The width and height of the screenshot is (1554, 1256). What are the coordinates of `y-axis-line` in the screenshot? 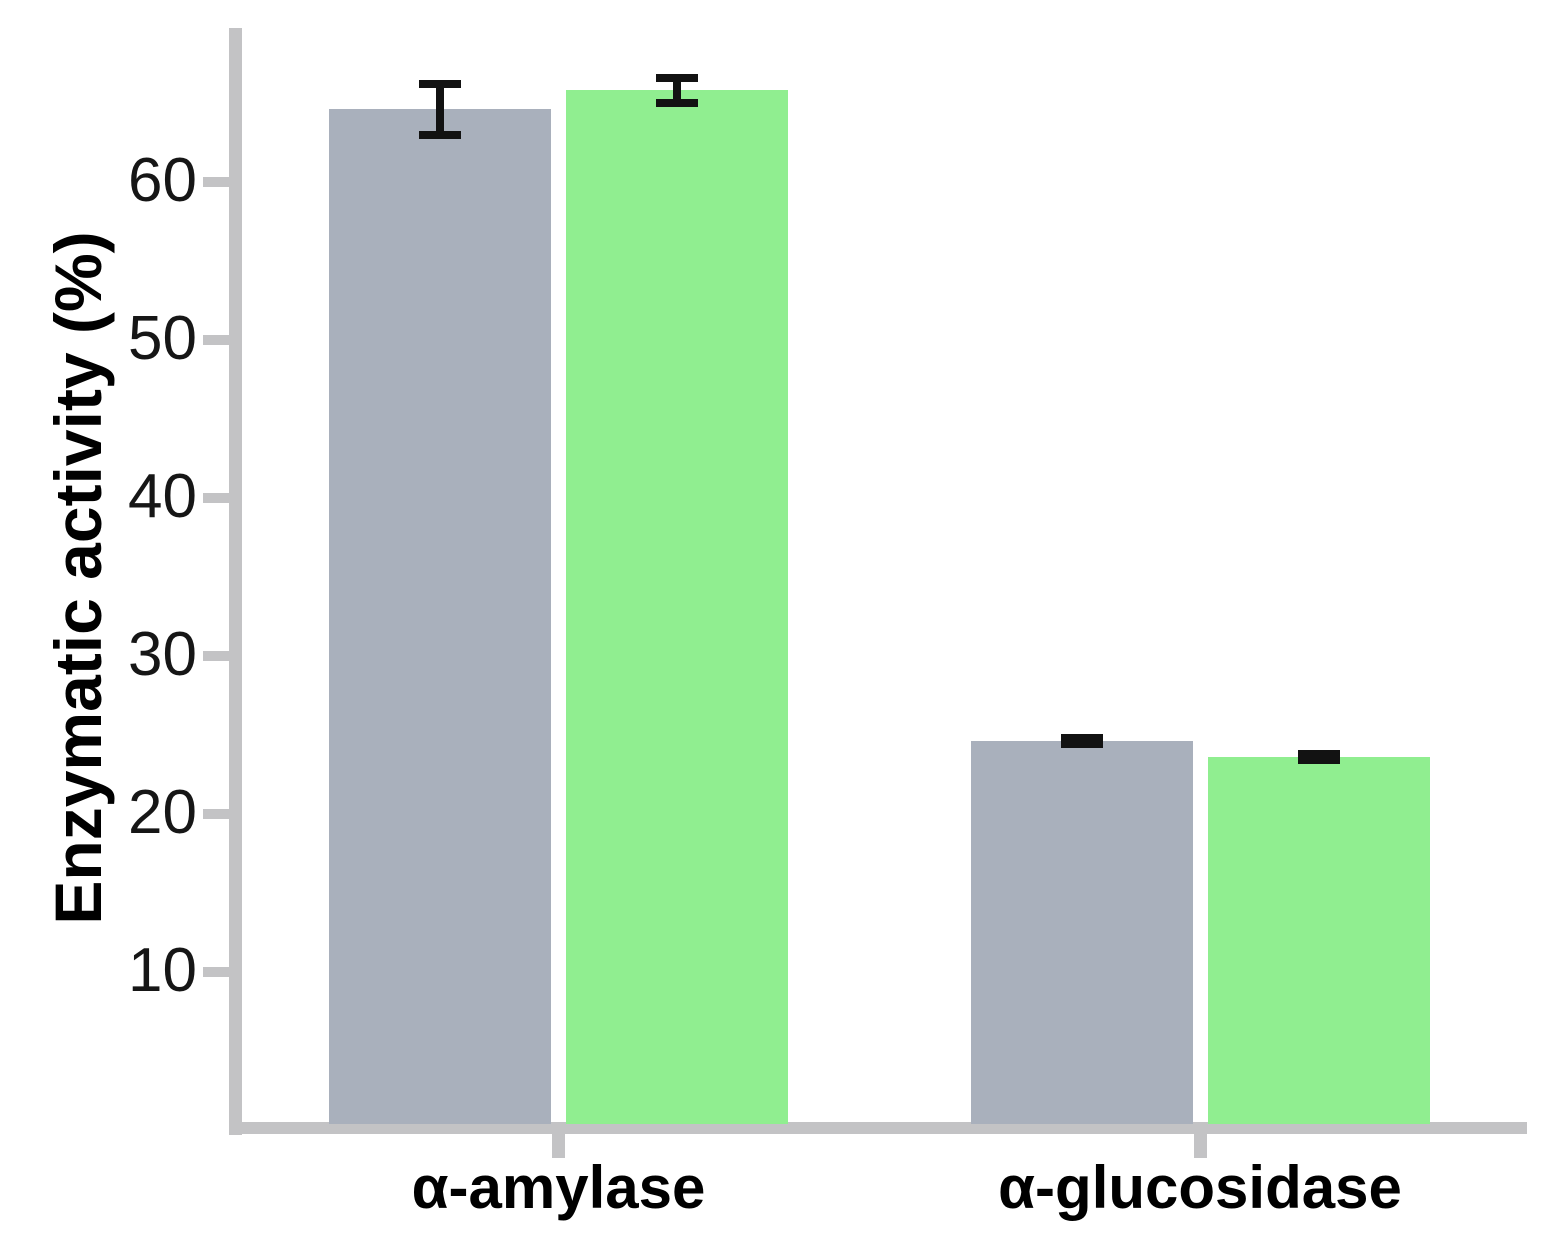 It's located at (235, 581).